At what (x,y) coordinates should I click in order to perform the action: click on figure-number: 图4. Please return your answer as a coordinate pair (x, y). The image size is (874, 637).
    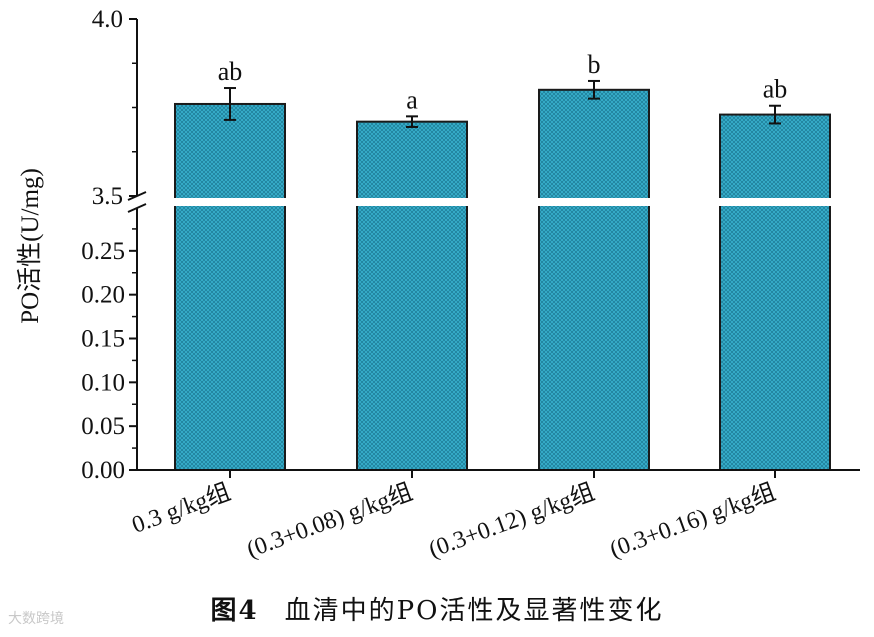
    Looking at the image, I should click on (234, 611).